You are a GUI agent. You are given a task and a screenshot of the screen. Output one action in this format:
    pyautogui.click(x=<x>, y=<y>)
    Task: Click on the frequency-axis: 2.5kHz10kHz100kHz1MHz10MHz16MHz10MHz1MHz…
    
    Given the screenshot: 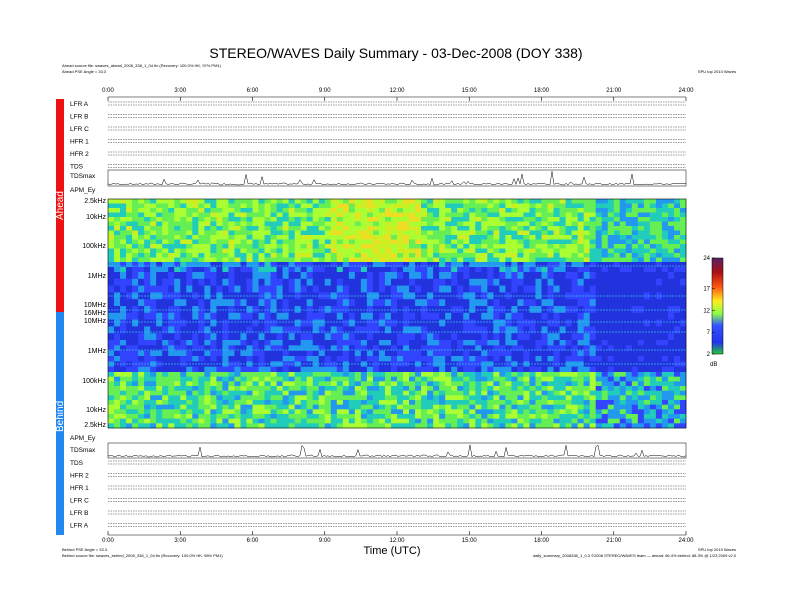 What is the action you would take?
    pyautogui.click(x=94, y=313)
    